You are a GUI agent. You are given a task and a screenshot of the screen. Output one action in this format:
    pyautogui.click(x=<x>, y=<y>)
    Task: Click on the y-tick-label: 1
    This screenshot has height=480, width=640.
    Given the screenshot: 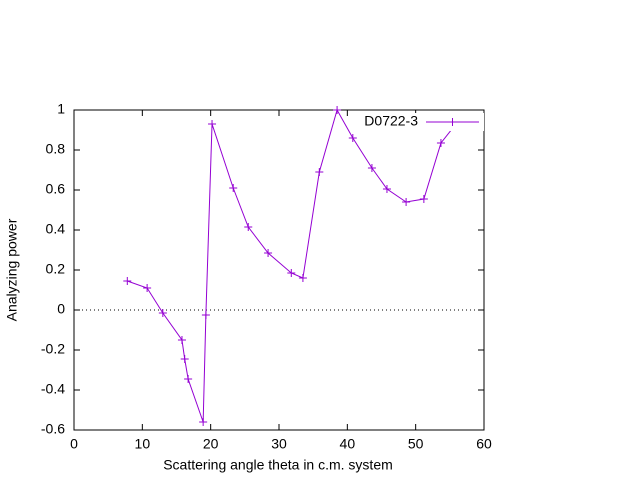 What is the action you would take?
    pyautogui.click(x=61, y=109)
    